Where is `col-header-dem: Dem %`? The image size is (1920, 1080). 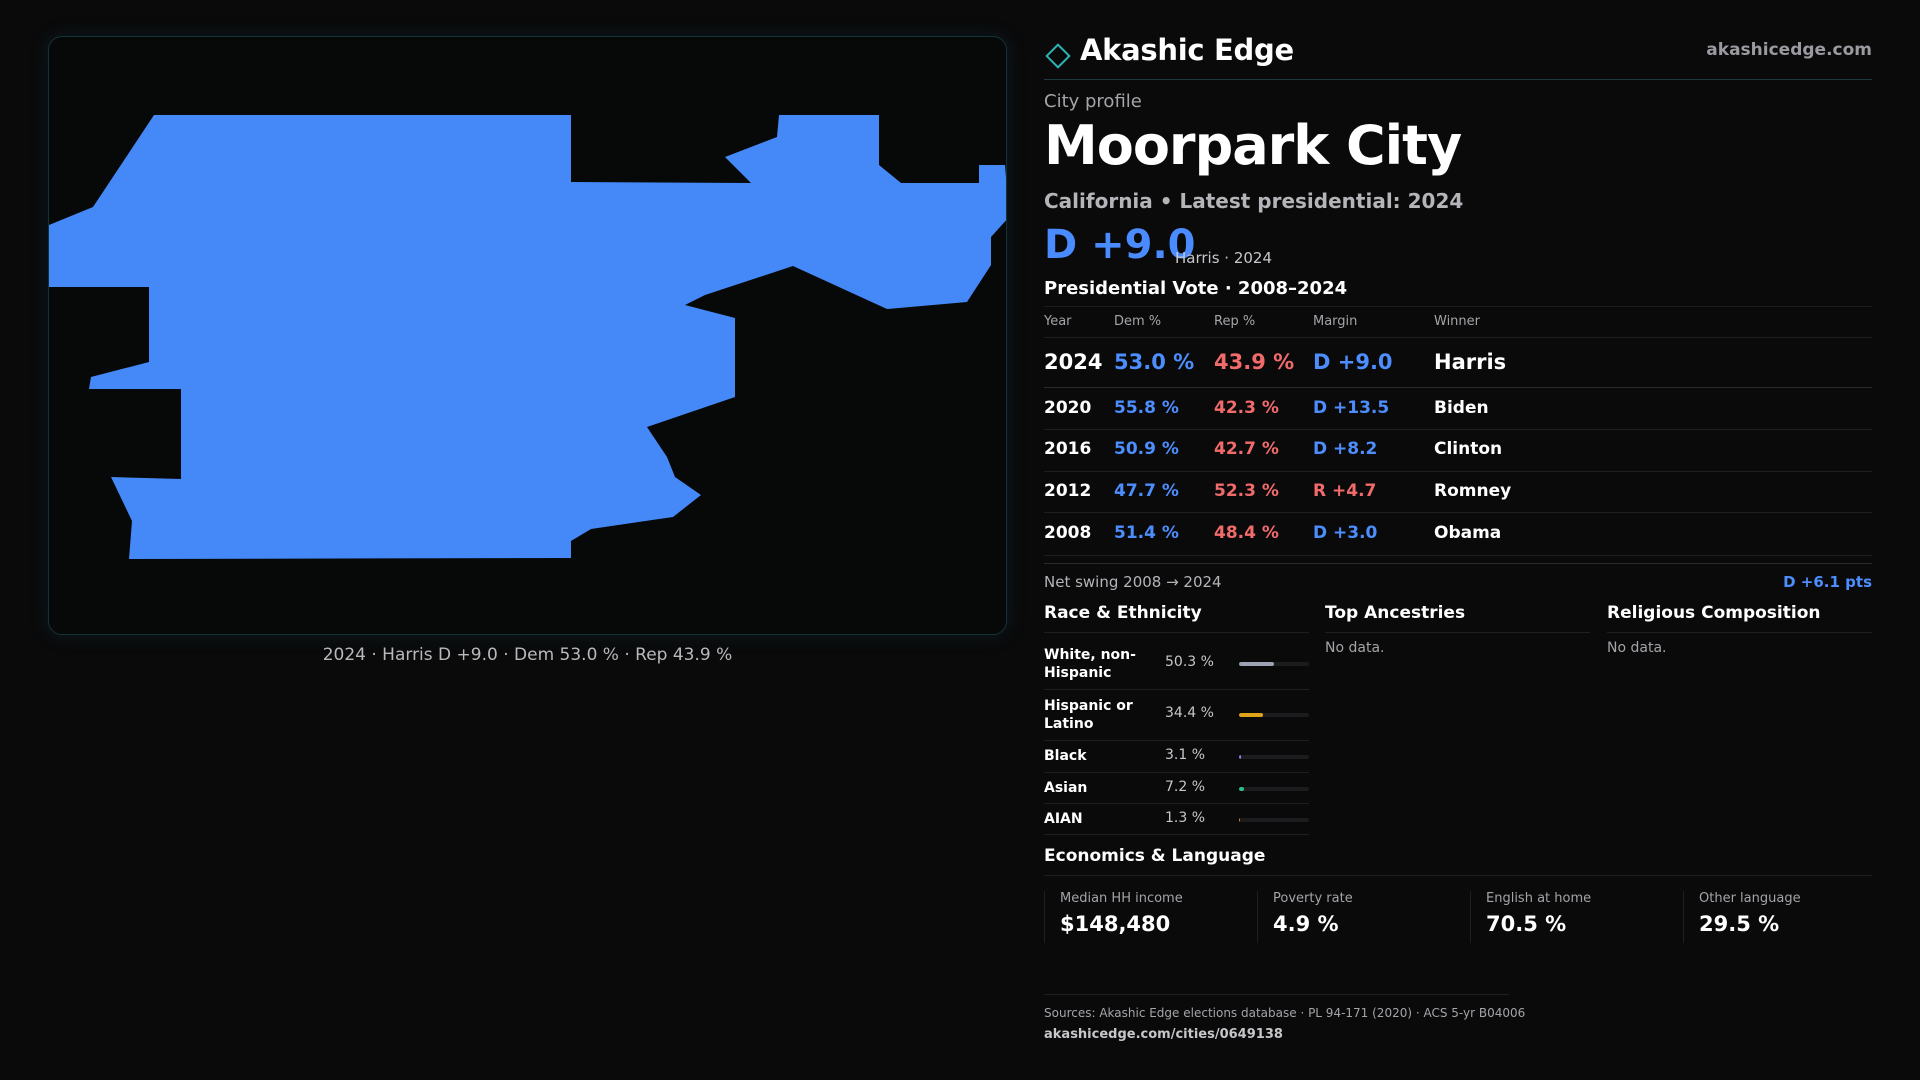 col-header-dem: Dem % is located at coordinates (1138, 321).